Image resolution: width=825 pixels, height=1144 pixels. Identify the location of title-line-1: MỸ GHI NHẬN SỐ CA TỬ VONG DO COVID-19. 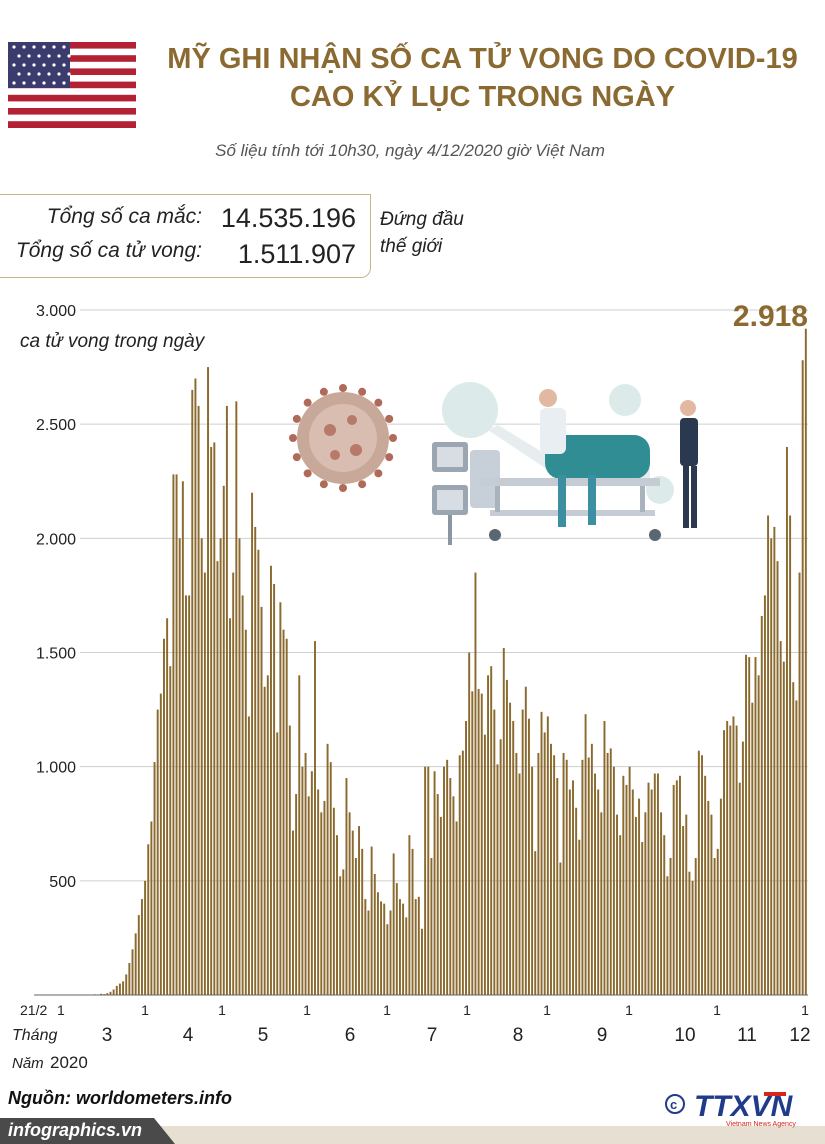
(482, 59).